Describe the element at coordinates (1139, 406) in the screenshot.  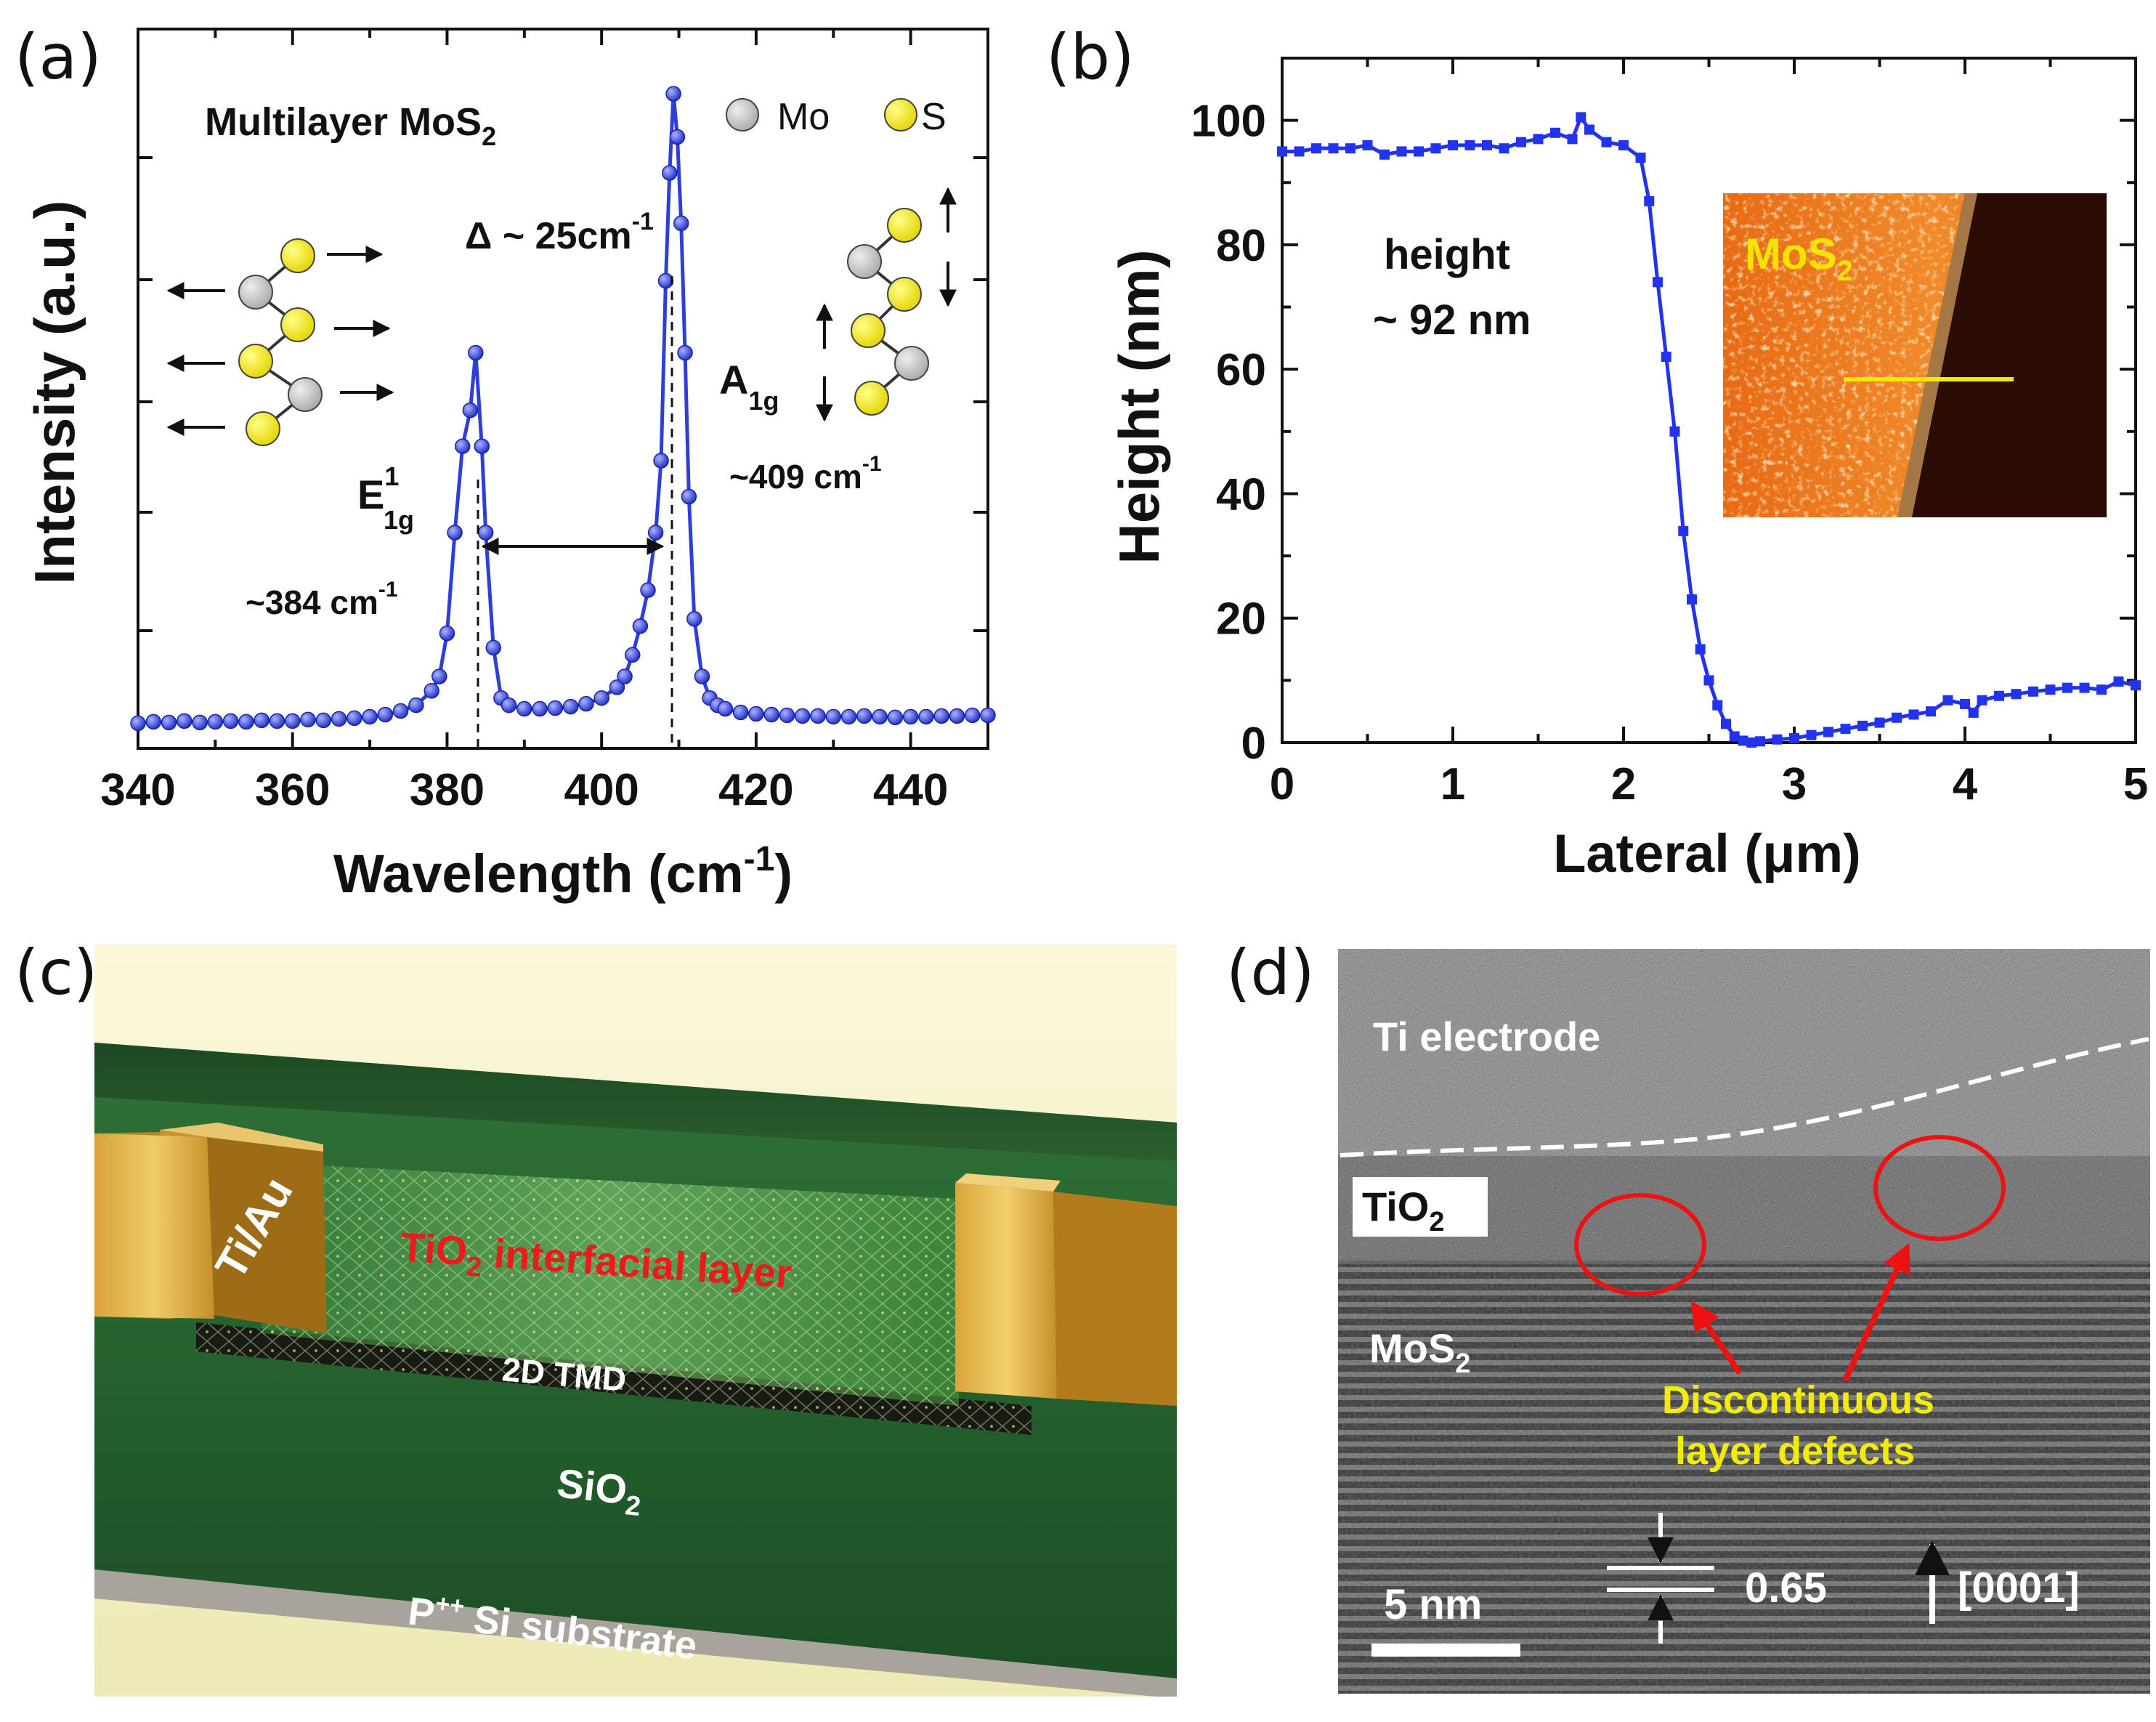
I see `panel-b-y-axis-title: Height (nm)` at that location.